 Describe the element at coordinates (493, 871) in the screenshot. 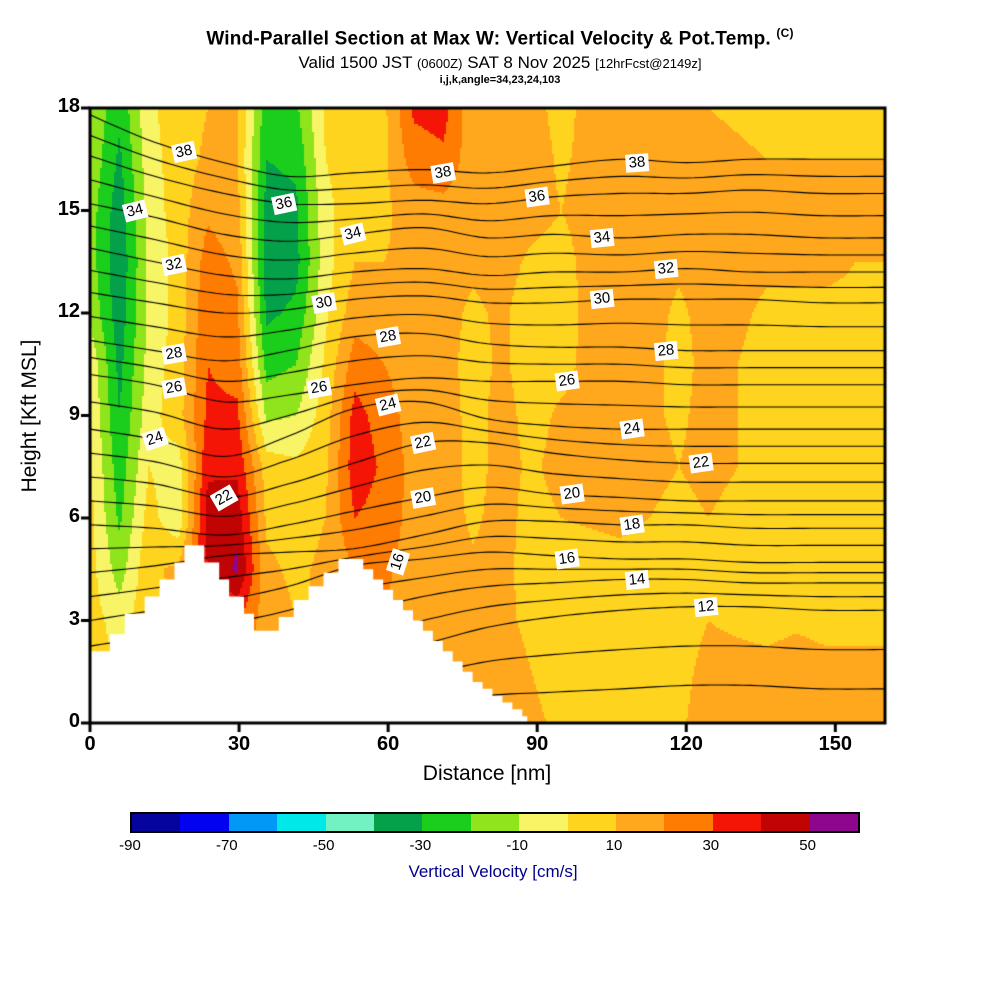

I see `colorbar-caption: Vertical Velocity [cm/s]` at that location.